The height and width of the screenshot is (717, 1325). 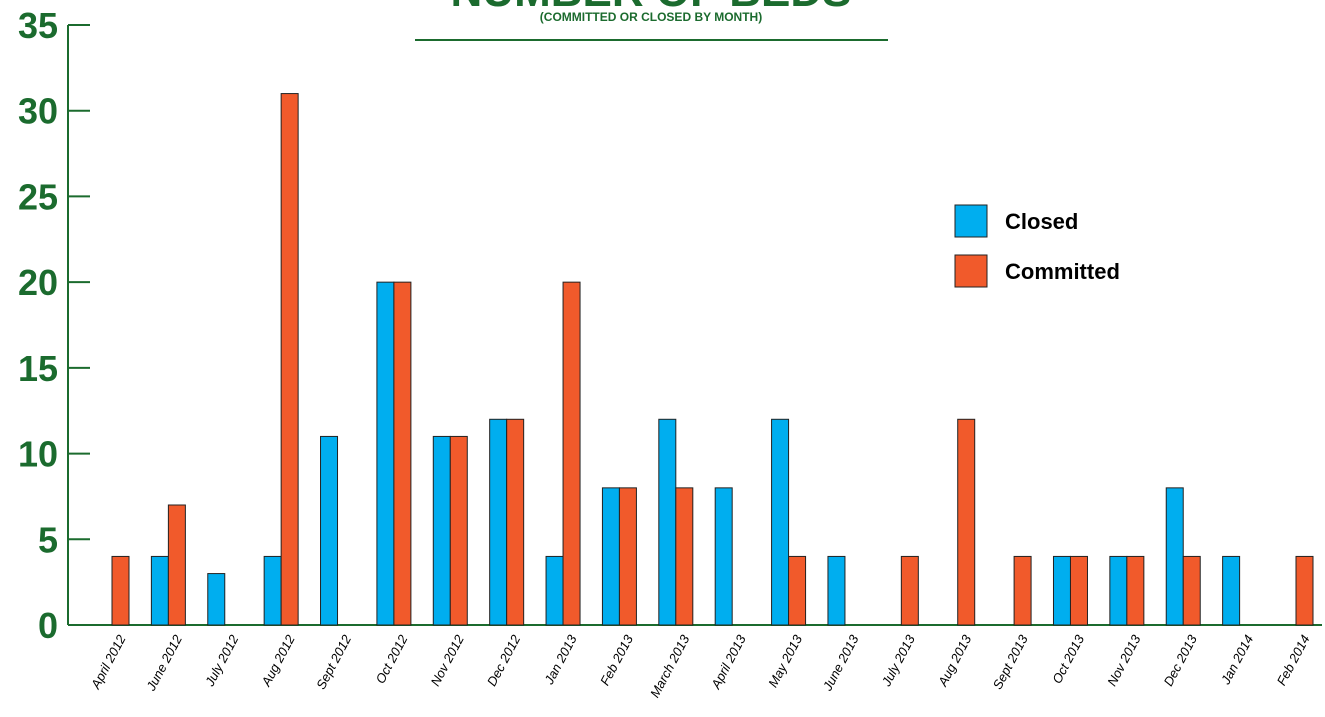 What do you see at coordinates (1068, 659) in the screenshot?
I see `x-tick-label: Oct 2013` at bounding box center [1068, 659].